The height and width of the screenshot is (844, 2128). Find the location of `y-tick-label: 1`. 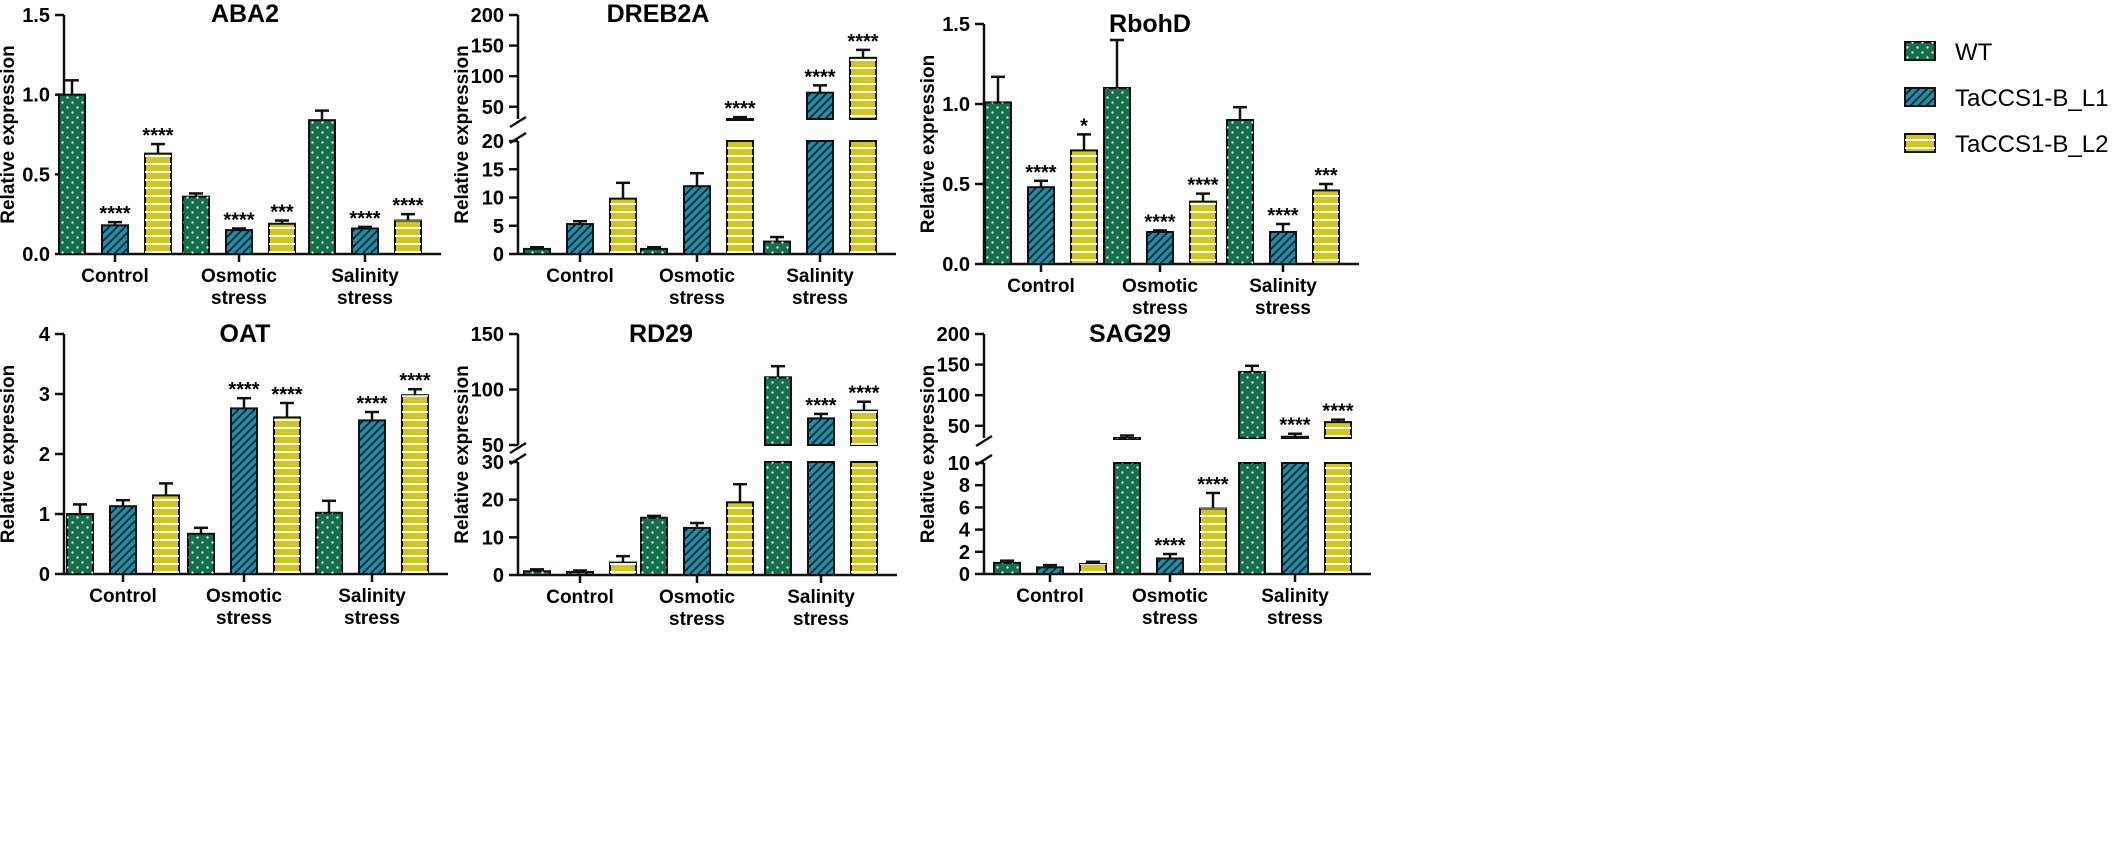

y-tick-label: 1 is located at coordinates (44, 515).